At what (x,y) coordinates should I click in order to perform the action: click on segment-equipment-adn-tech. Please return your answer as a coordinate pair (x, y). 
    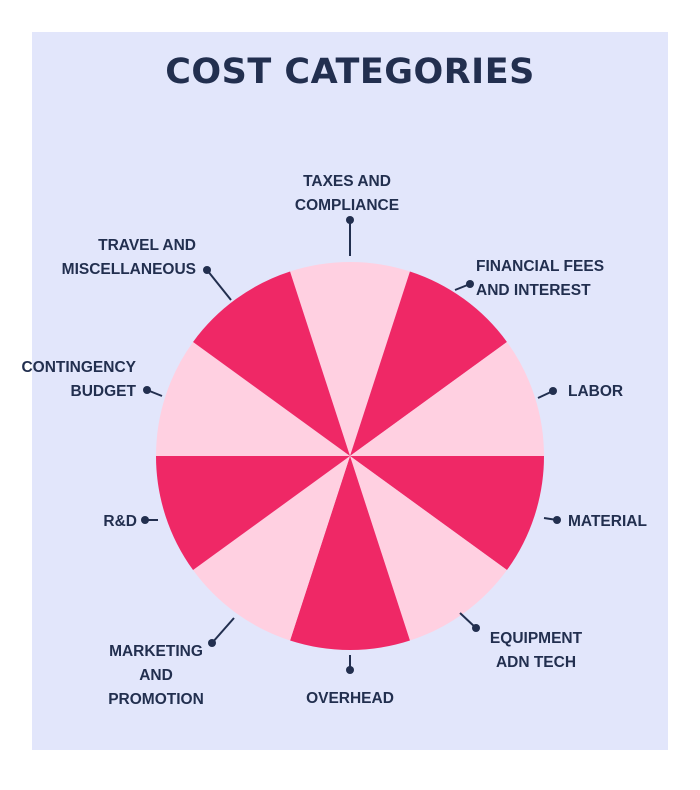
    Looking at the image, I should click on (428, 548).